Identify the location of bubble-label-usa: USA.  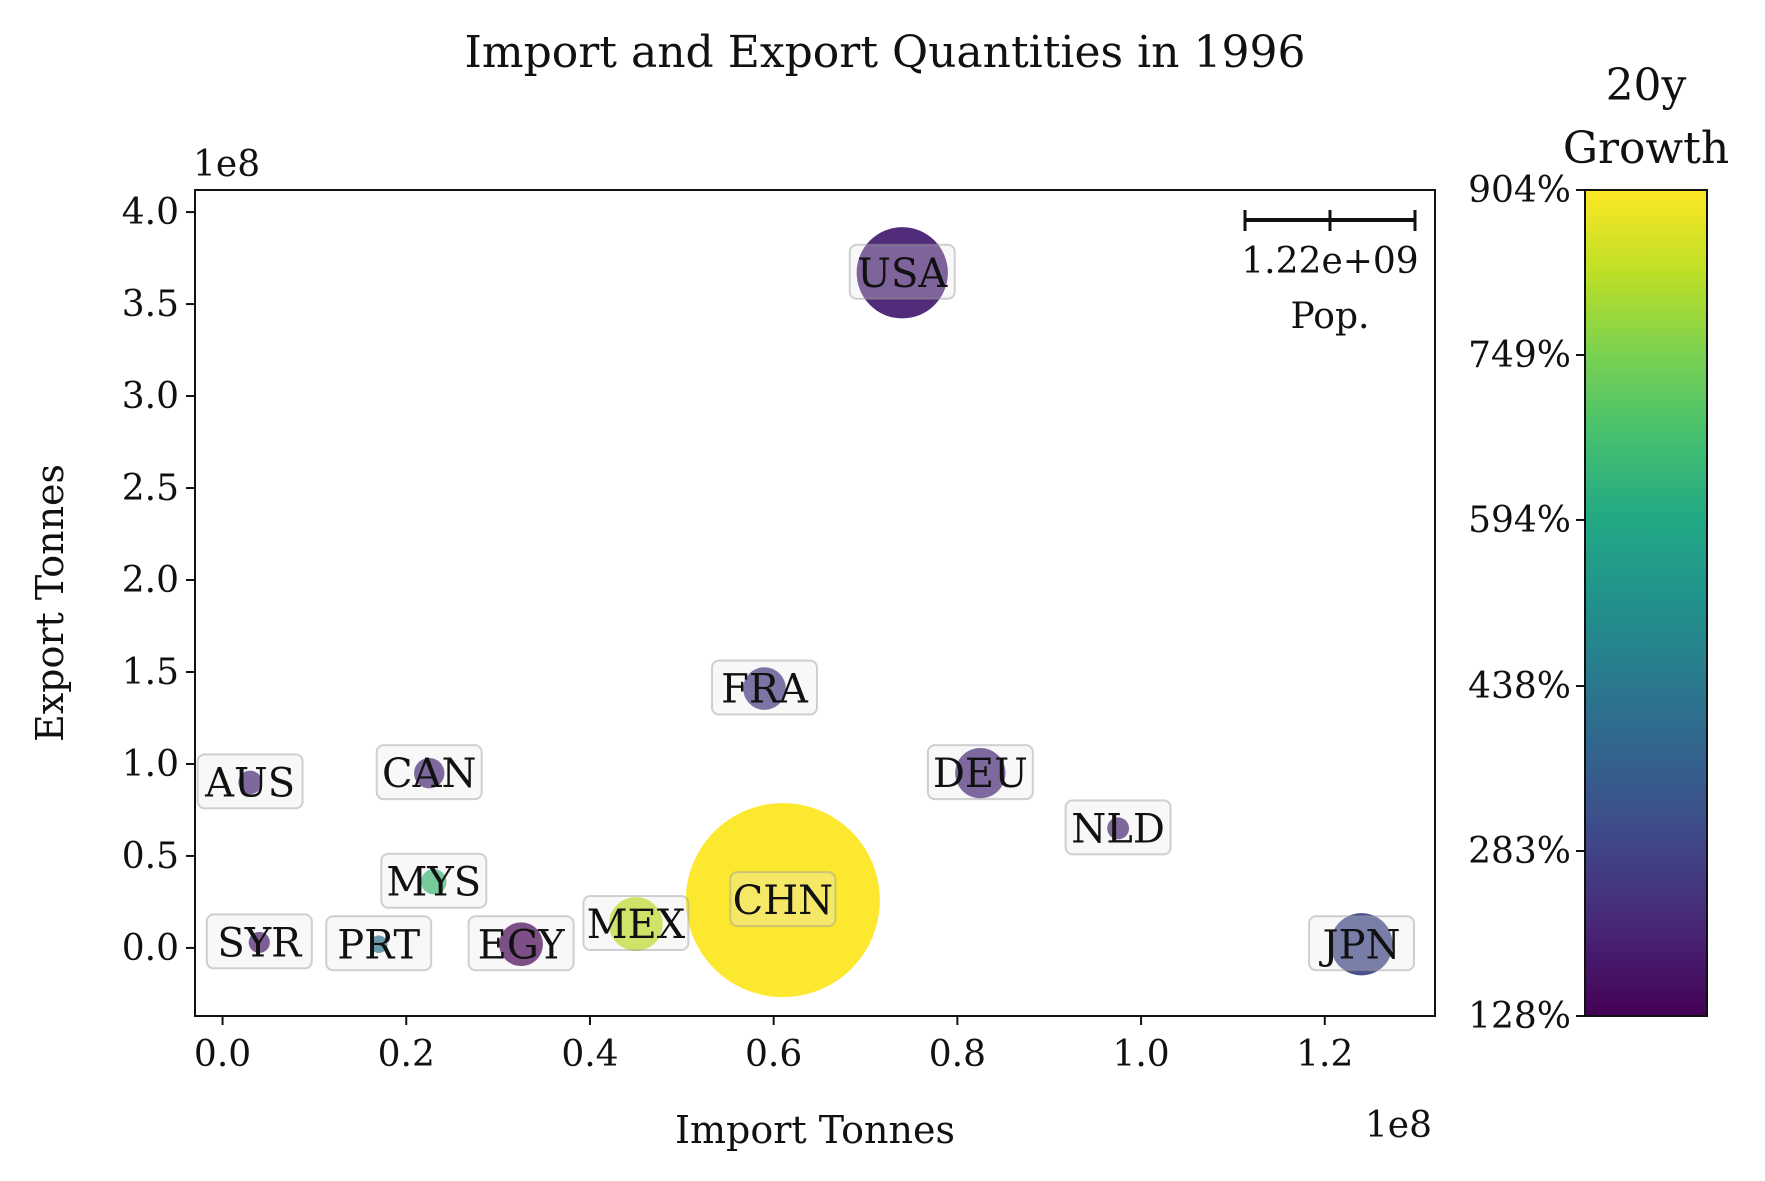
(902, 271).